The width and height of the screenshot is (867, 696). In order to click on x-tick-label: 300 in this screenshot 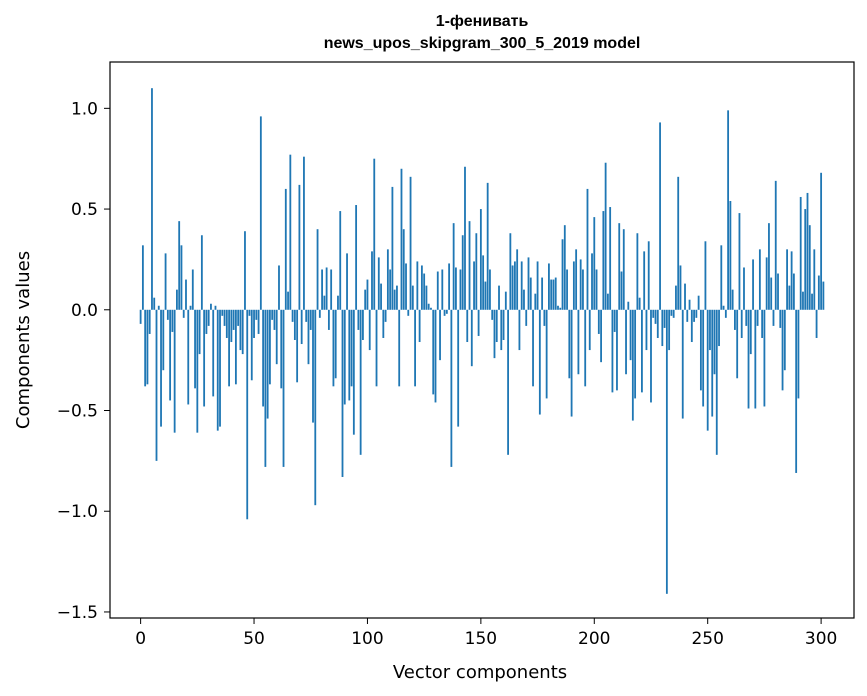, I will do `click(821, 639)`.